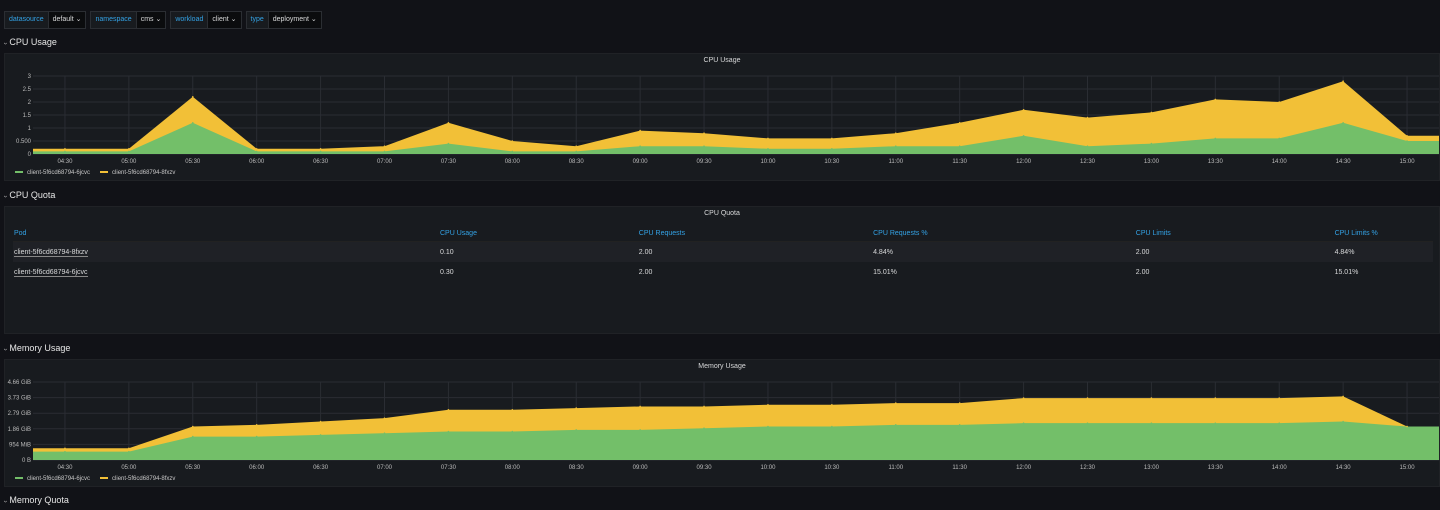 The width and height of the screenshot is (1440, 510). I want to click on row-memory-quota: ›Memory Quota, so click(35, 500).